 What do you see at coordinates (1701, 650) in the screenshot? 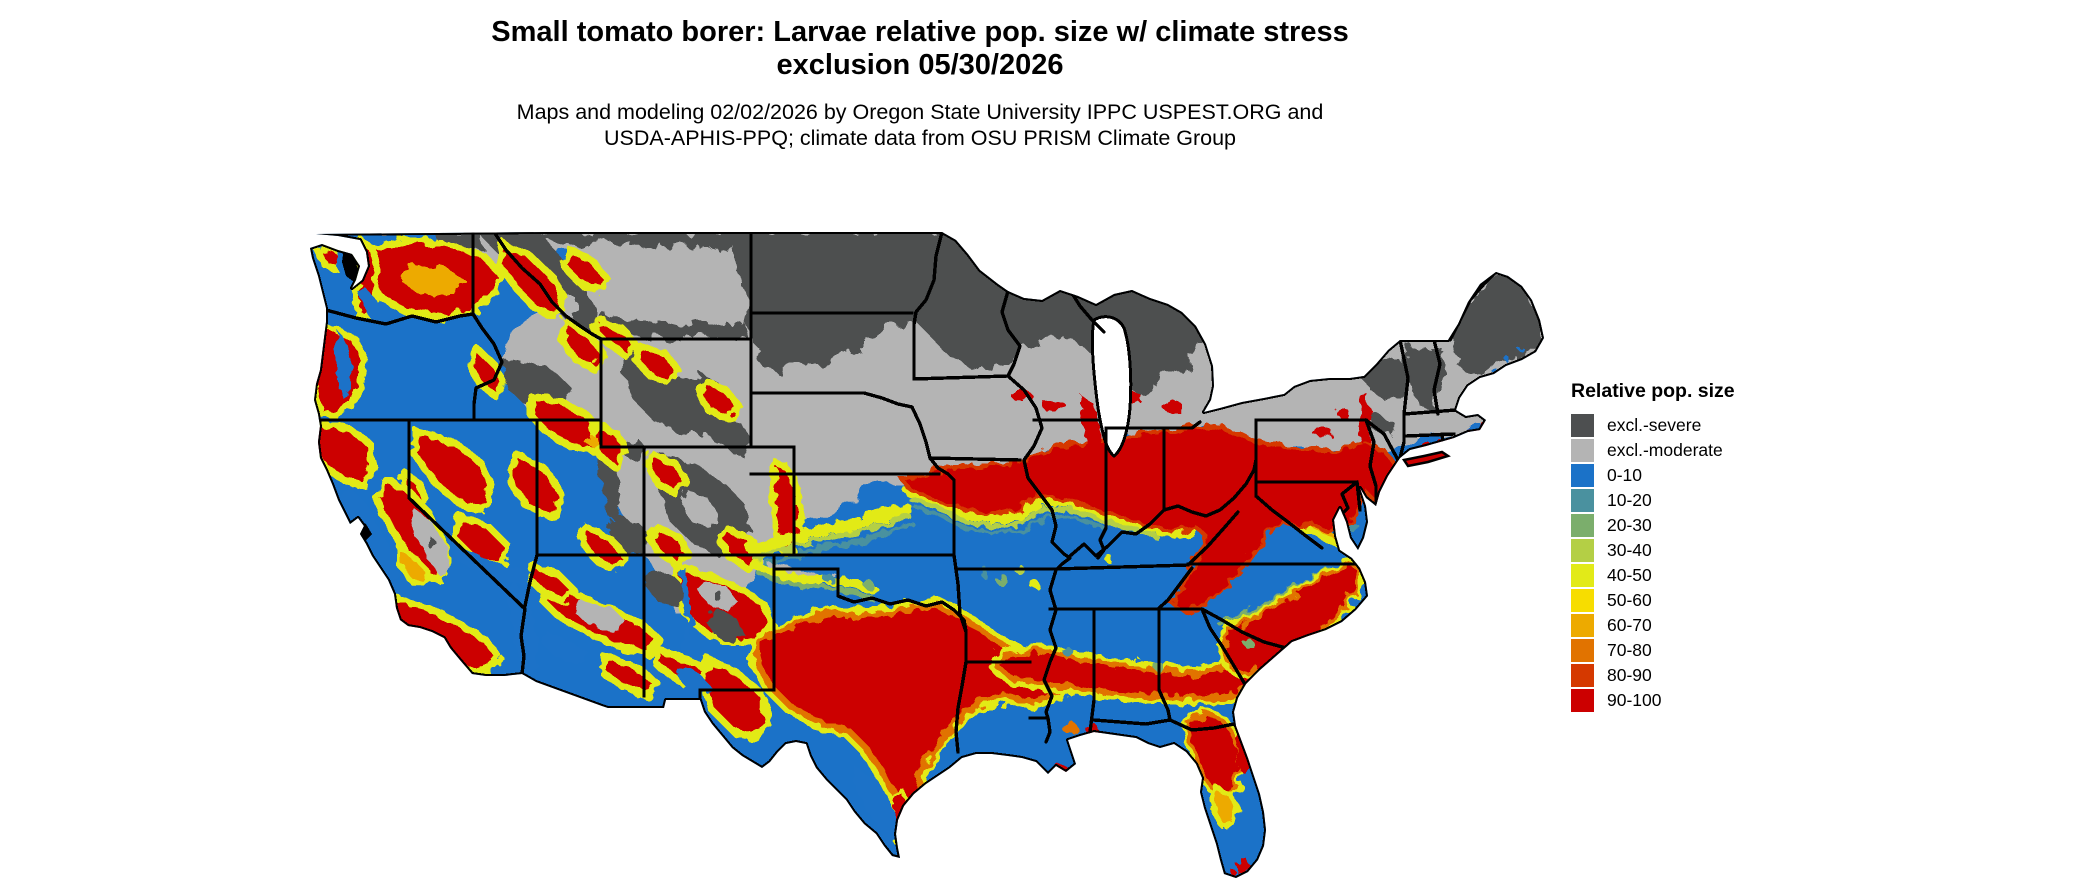
I see `legend-item: 70-80` at bounding box center [1701, 650].